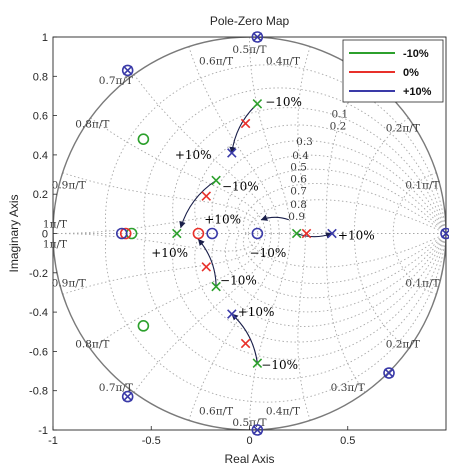 This screenshot has width=449, height=469. Describe the element at coordinates (340, 115) in the screenshot. I see `damping-grid-label: 0.1` at that location.